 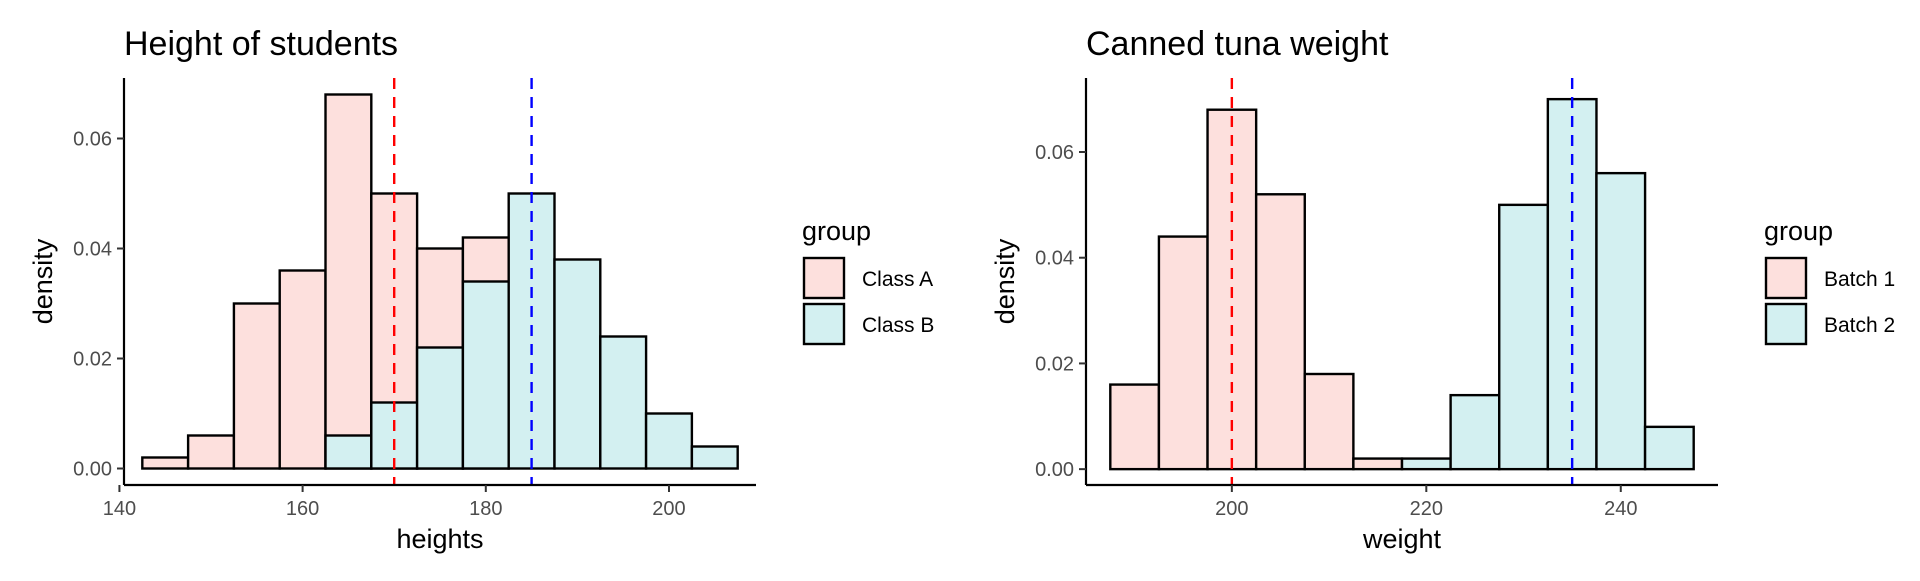 I want to click on legend: group Batch 1 Batch 2, so click(x=1829, y=281).